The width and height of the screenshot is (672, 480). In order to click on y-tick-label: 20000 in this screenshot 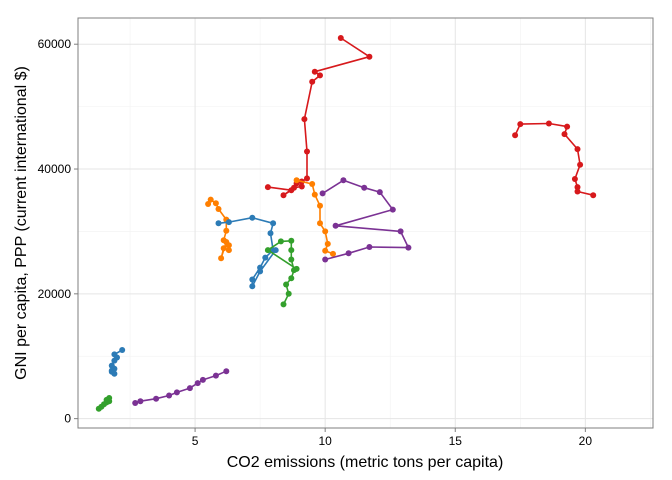, I will do `click(55, 294)`.